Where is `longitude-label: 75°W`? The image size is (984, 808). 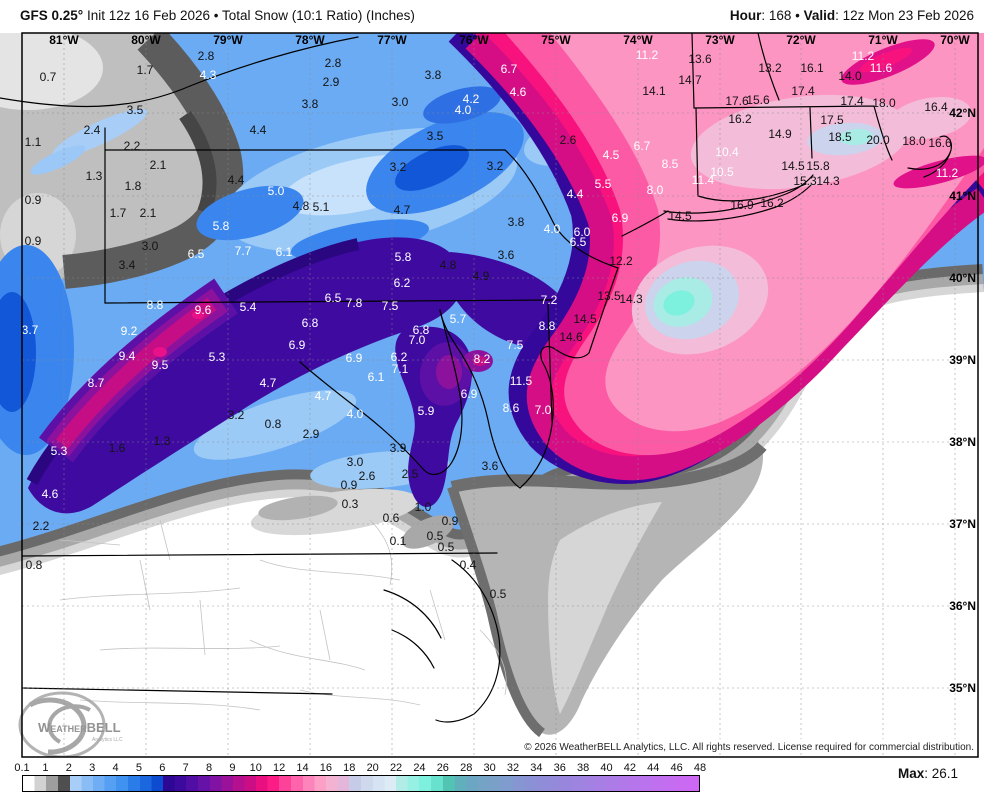
longitude-label: 75°W is located at coordinates (556, 40).